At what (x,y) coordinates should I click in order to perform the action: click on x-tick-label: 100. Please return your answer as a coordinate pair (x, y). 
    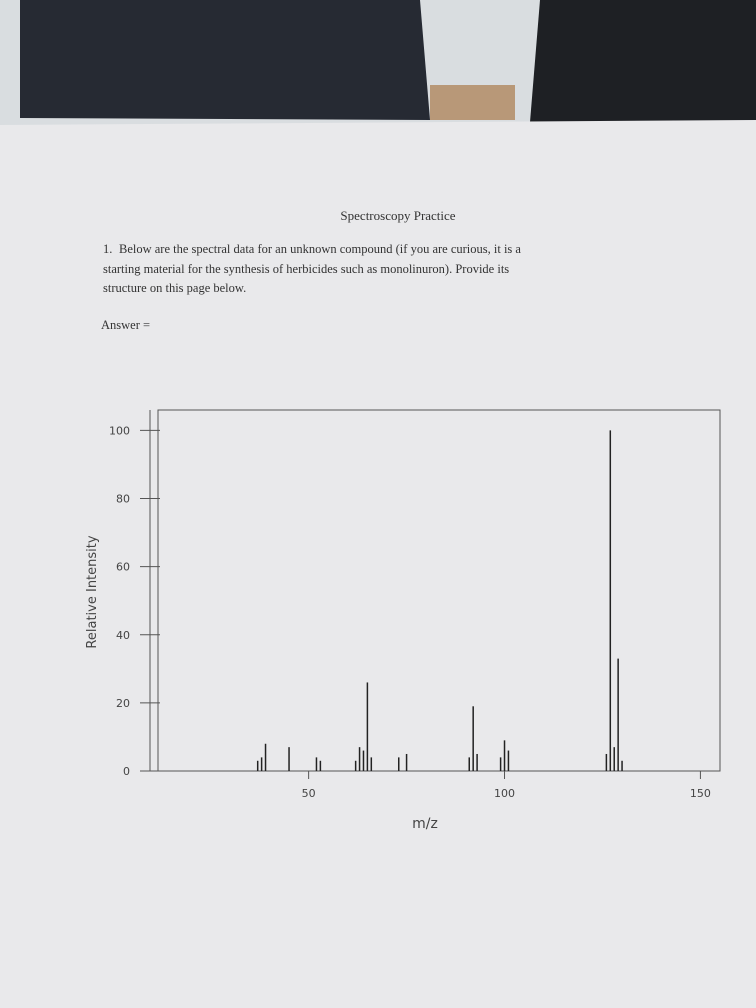
    Looking at the image, I should click on (504, 793).